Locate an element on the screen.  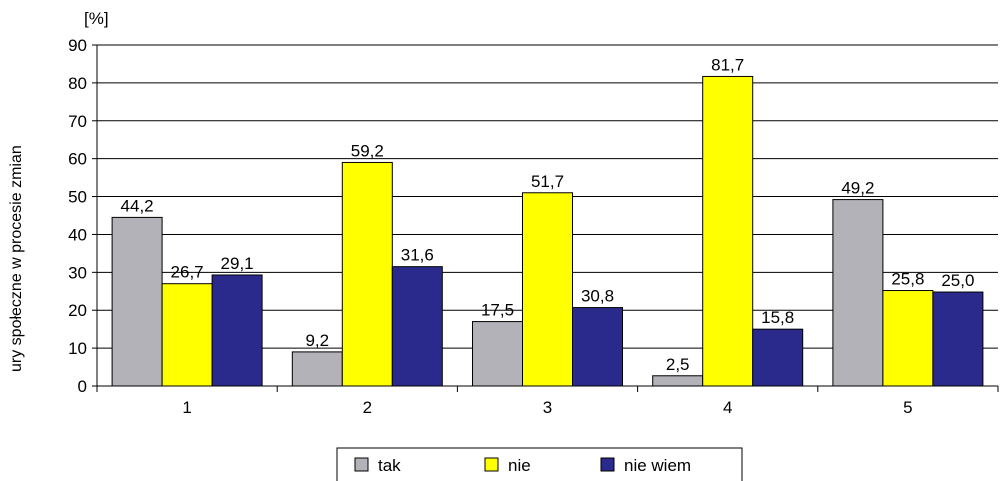
y-tick-label: 20 is located at coordinates (77, 310).